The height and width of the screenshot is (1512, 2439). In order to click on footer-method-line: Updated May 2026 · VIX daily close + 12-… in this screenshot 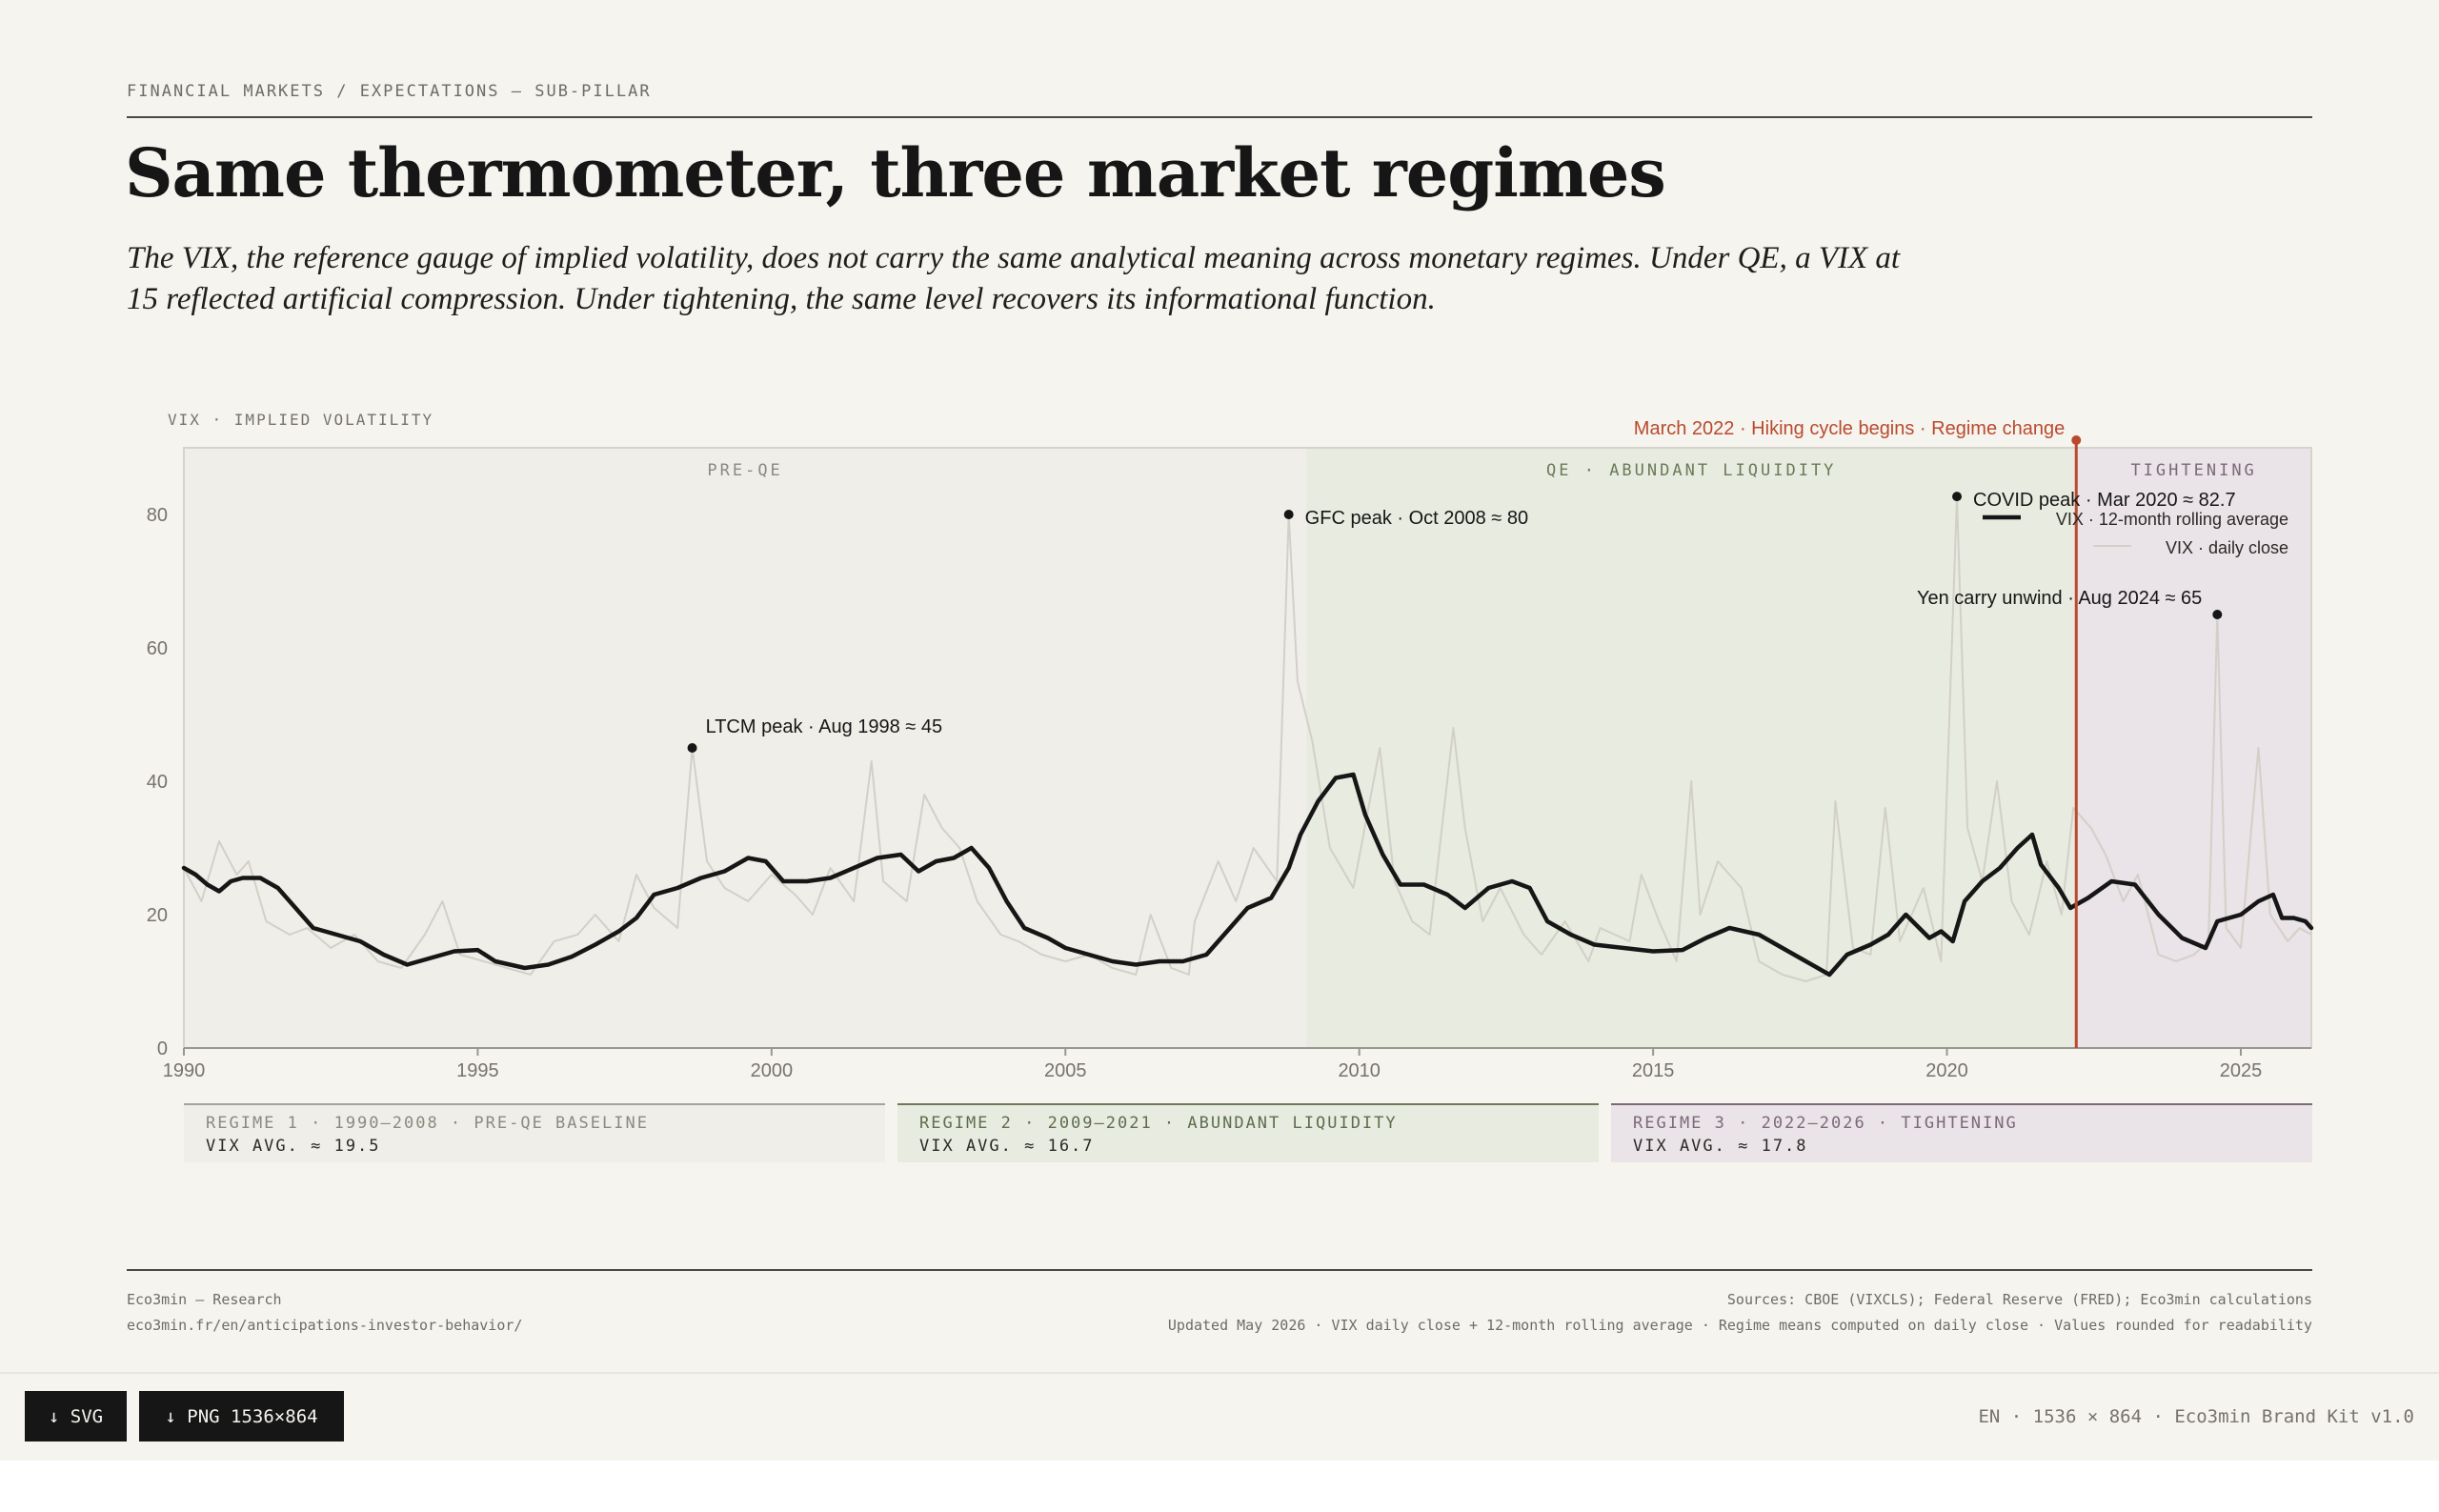, I will do `click(1739, 1325)`.